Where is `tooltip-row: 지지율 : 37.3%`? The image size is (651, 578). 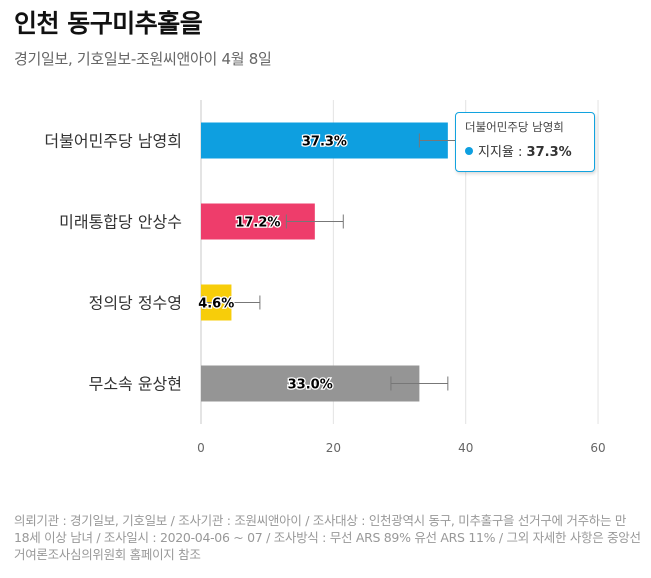 tooltip-row: 지지율 : 37.3% is located at coordinates (518, 152).